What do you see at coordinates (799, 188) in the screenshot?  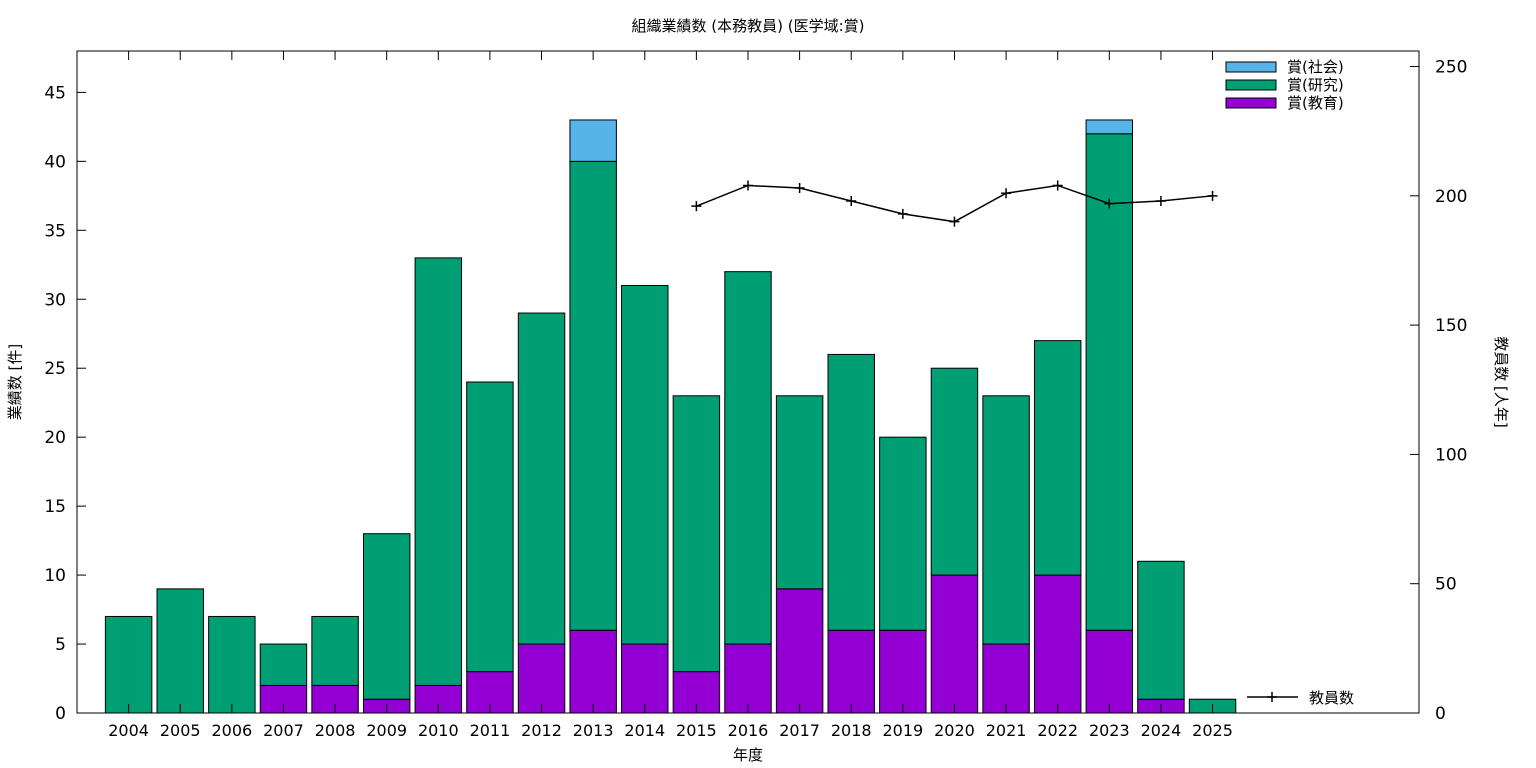 I see `line-point-2017` at bounding box center [799, 188].